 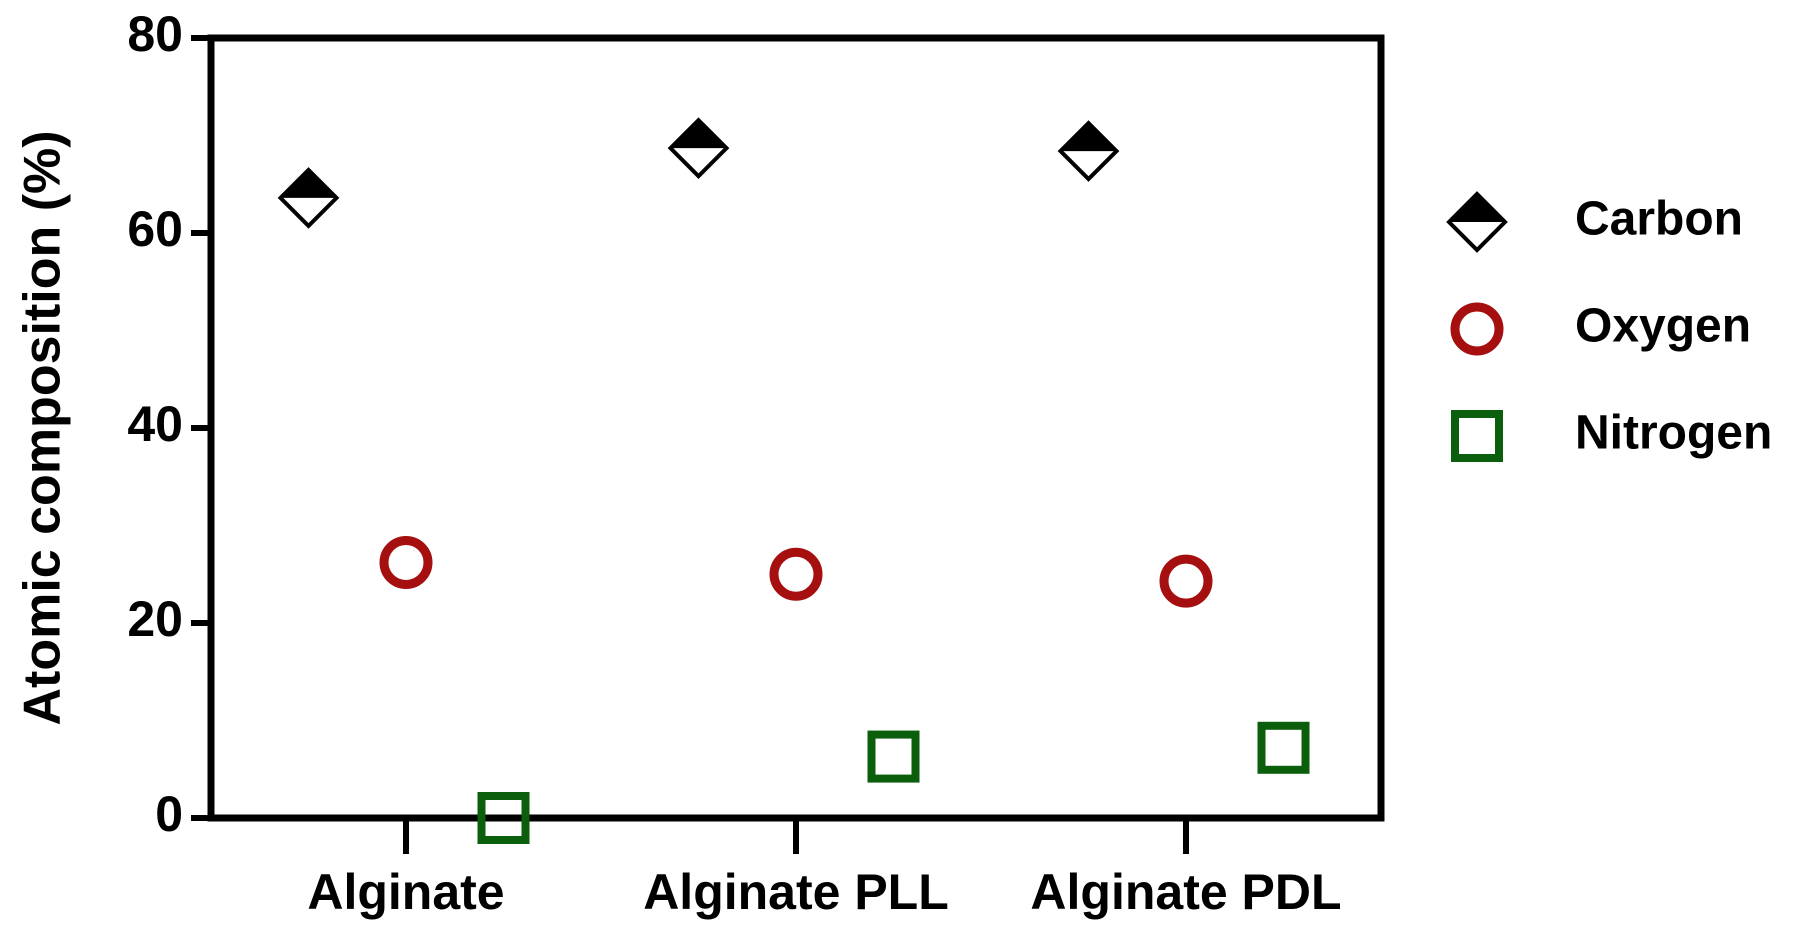 What do you see at coordinates (405, 892) in the screenshot?
I see `x-tick-label: Alginate` at bounding box center [405, 892].